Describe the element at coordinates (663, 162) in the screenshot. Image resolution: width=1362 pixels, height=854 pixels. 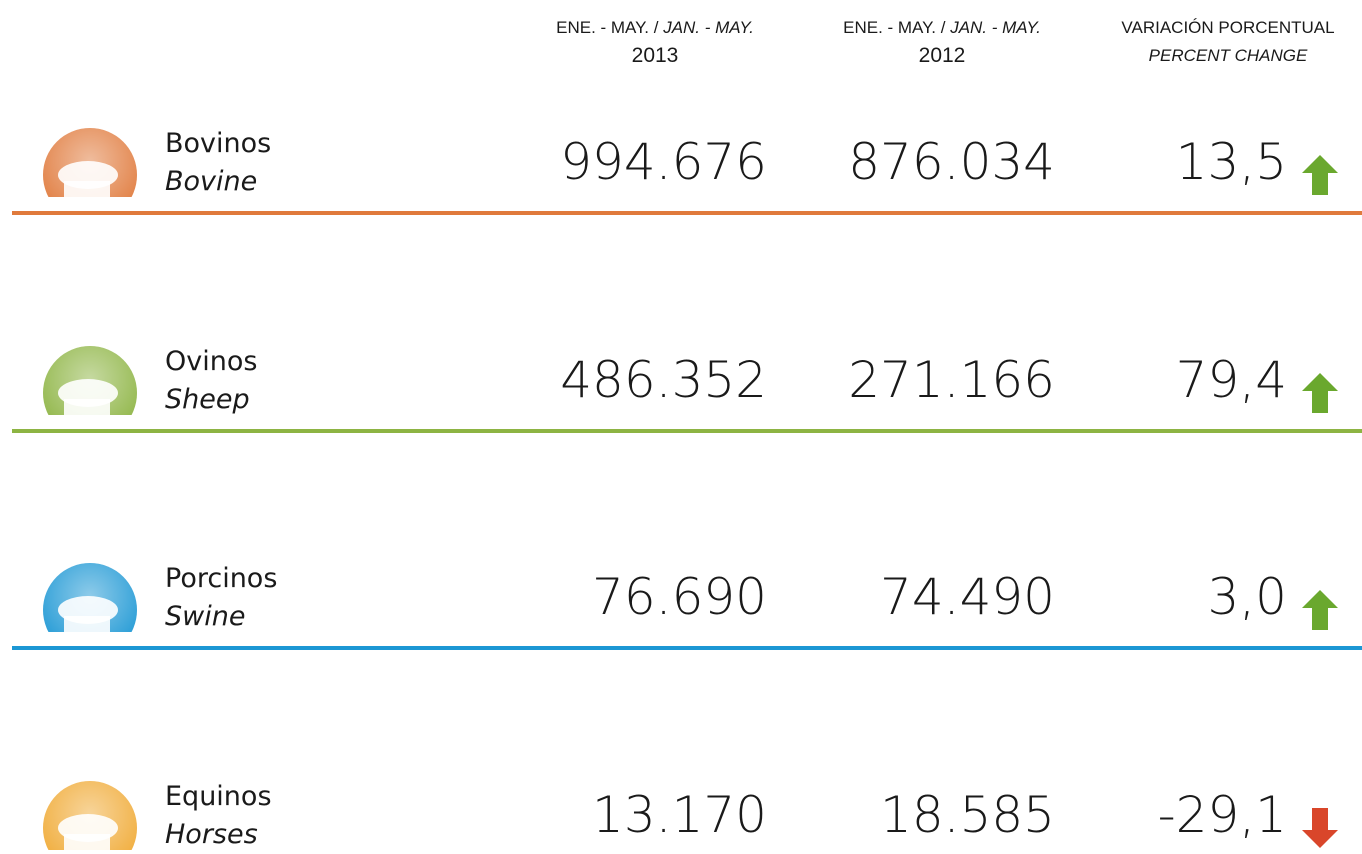
I see `value-2013: 994.676` at that location.